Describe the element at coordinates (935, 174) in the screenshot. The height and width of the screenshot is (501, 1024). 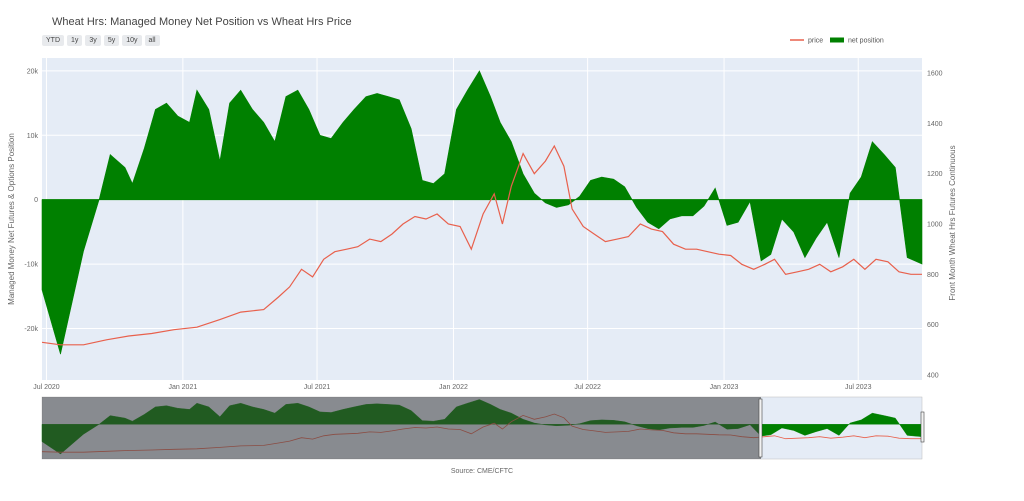
I see `y-right-tick-label: 1200` at that location.